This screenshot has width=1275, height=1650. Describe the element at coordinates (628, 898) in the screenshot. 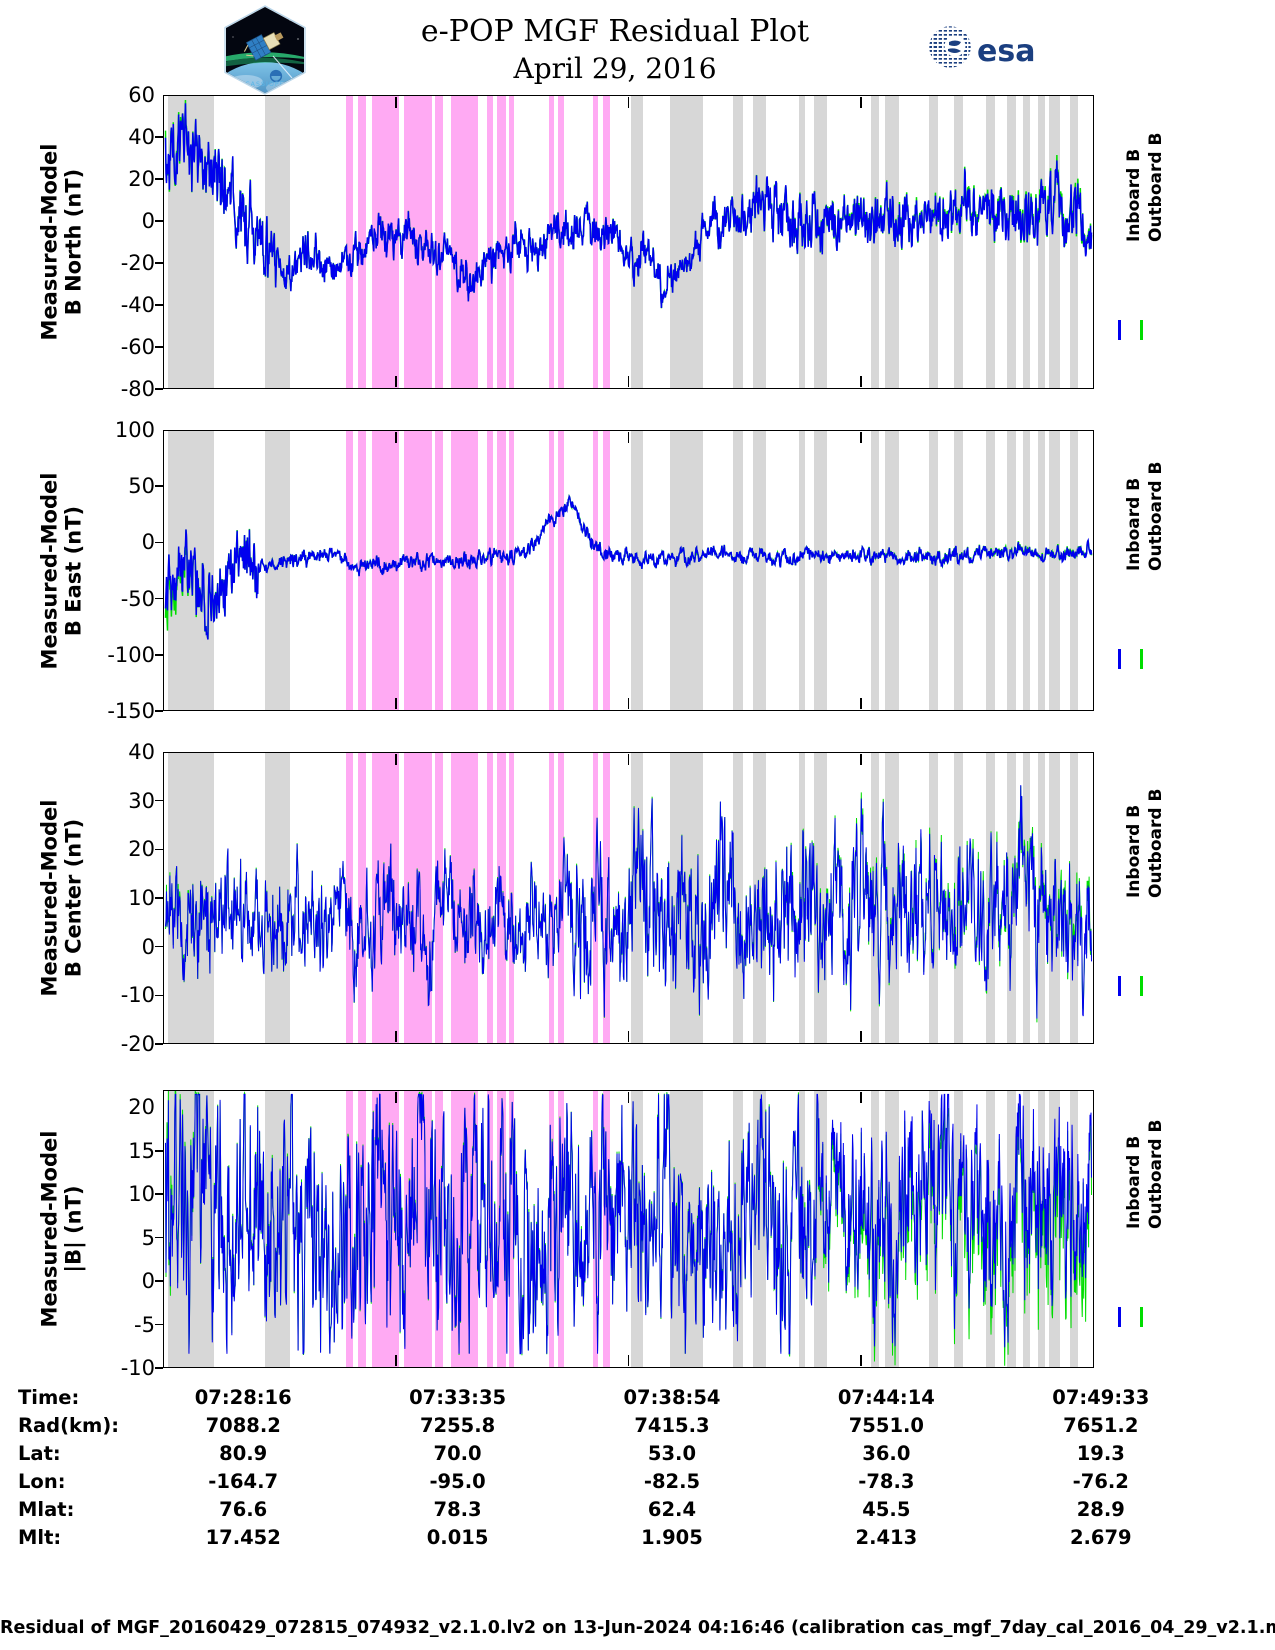

I see `plot-area-b-center` at that location.